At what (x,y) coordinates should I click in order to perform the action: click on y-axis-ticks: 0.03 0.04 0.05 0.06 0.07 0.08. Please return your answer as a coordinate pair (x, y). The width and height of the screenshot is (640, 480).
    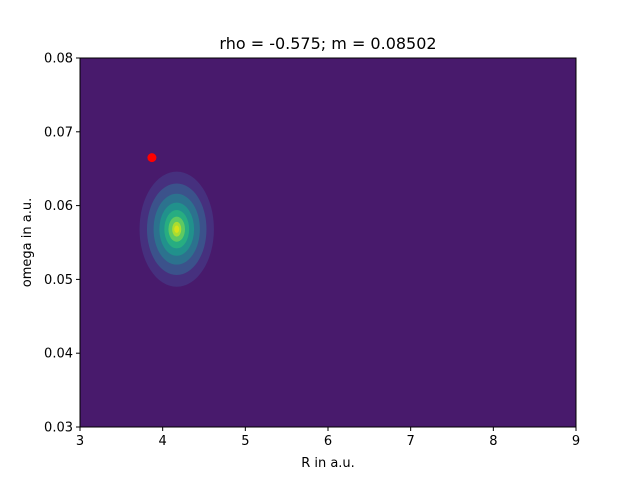
    Looking at the image, I should click on (62, 244).